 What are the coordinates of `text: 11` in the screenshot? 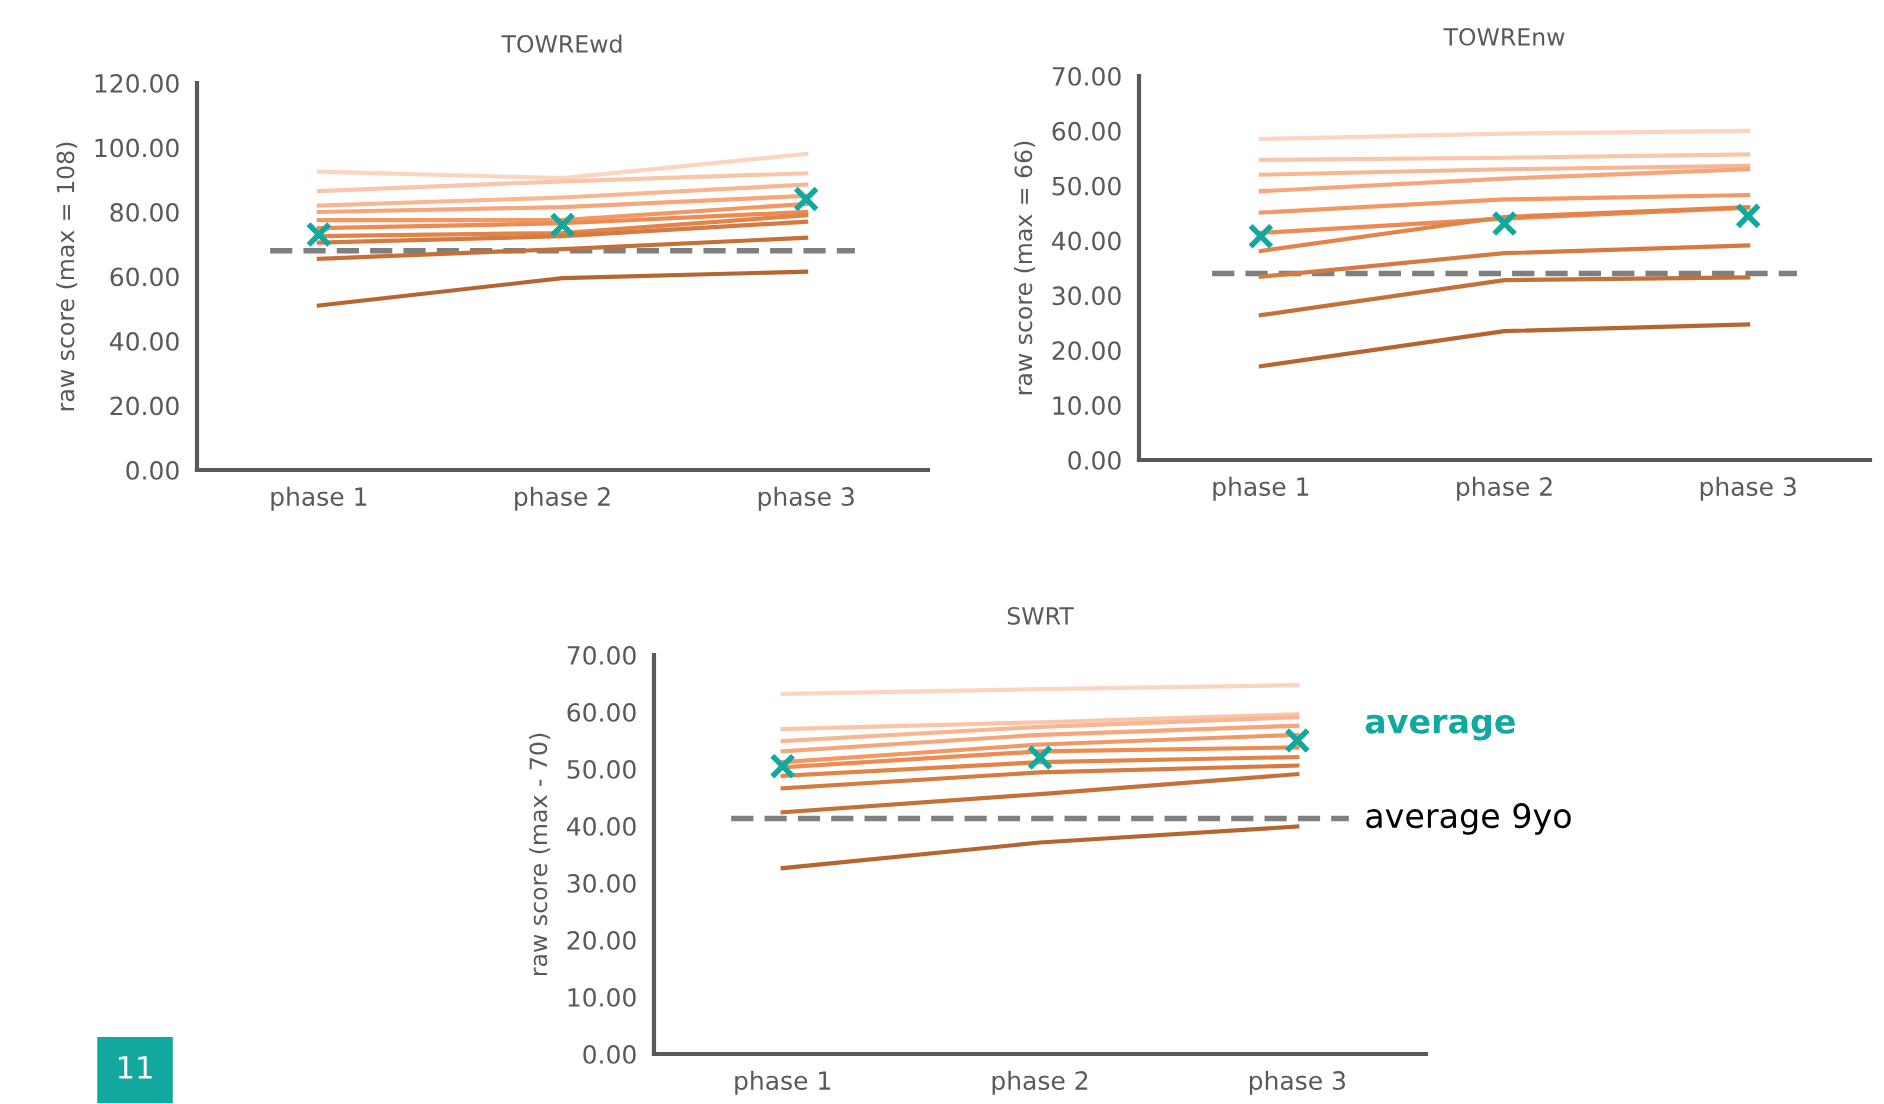 It's located at (135, 1067).